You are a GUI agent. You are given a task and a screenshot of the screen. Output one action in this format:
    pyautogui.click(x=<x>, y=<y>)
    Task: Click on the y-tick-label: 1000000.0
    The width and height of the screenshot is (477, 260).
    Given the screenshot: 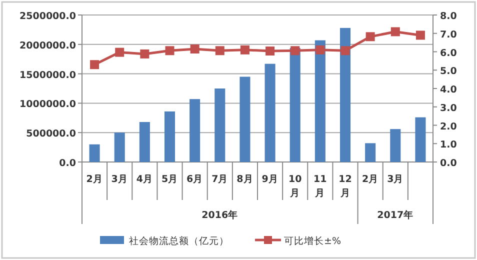 What is the action you would take?
    pyautogui.click(x=48, y=104)
    